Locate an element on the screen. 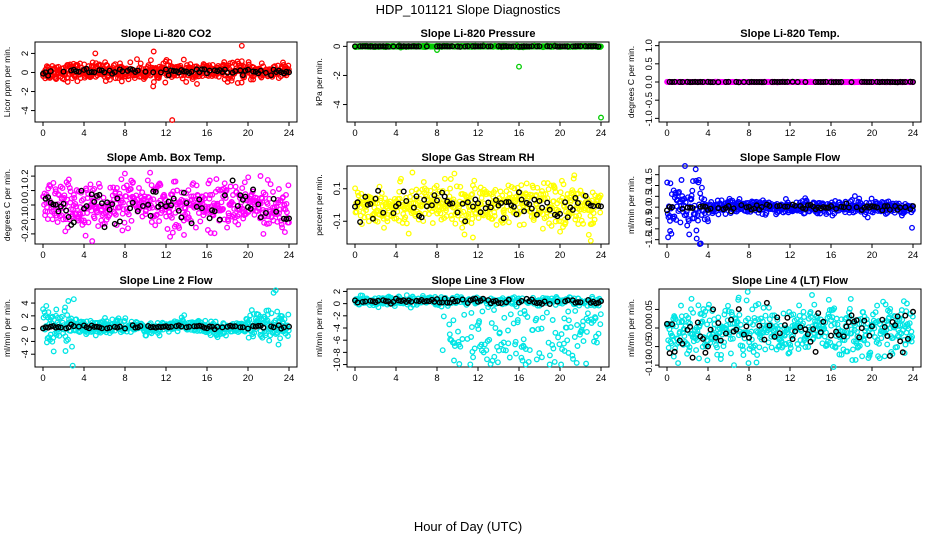 The height and width of the screenshot is (540, 936). x-tick-label: 12 is located at coordinates (478, 133).